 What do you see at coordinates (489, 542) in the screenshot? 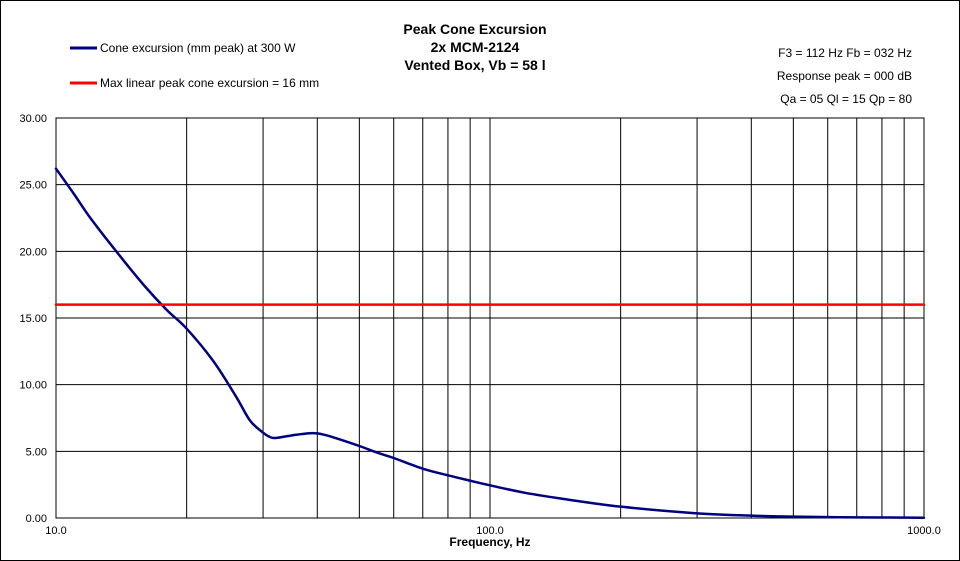
I see `x-axis-label: Frequency, Hz` at bounding box center [489, 542].